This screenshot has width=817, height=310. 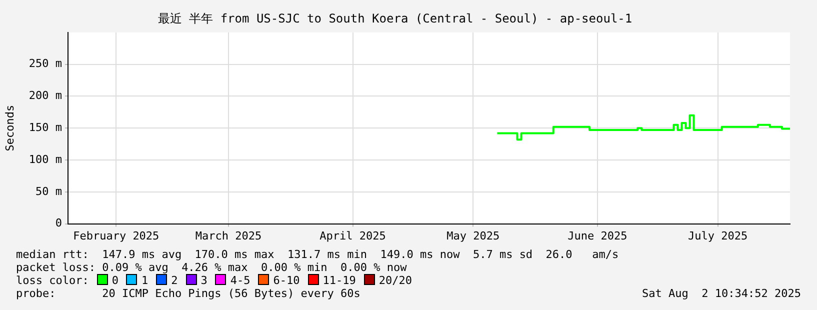 I want to click on y-tick-label: 0, so click(x=58, y=223).